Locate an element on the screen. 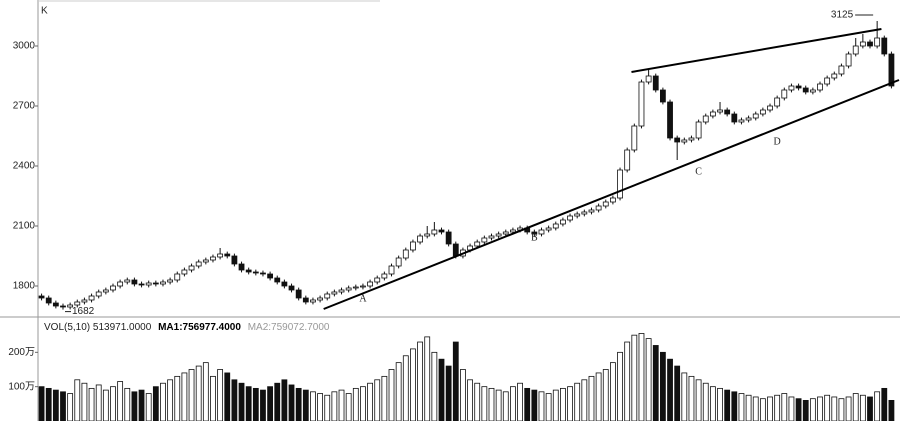 Image resolution: width=900 pixels, height=421 pixels. annotation: B is located at coordinates (534, 237).